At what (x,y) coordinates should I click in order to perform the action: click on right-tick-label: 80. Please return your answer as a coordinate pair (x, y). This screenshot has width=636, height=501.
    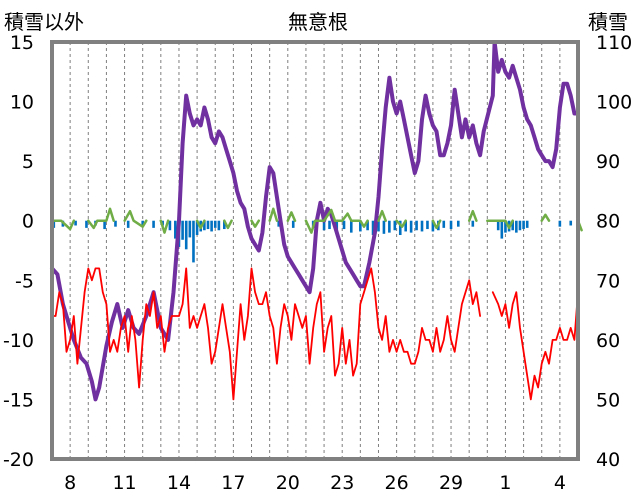
    Looking at the image, I should click on (608, 222).